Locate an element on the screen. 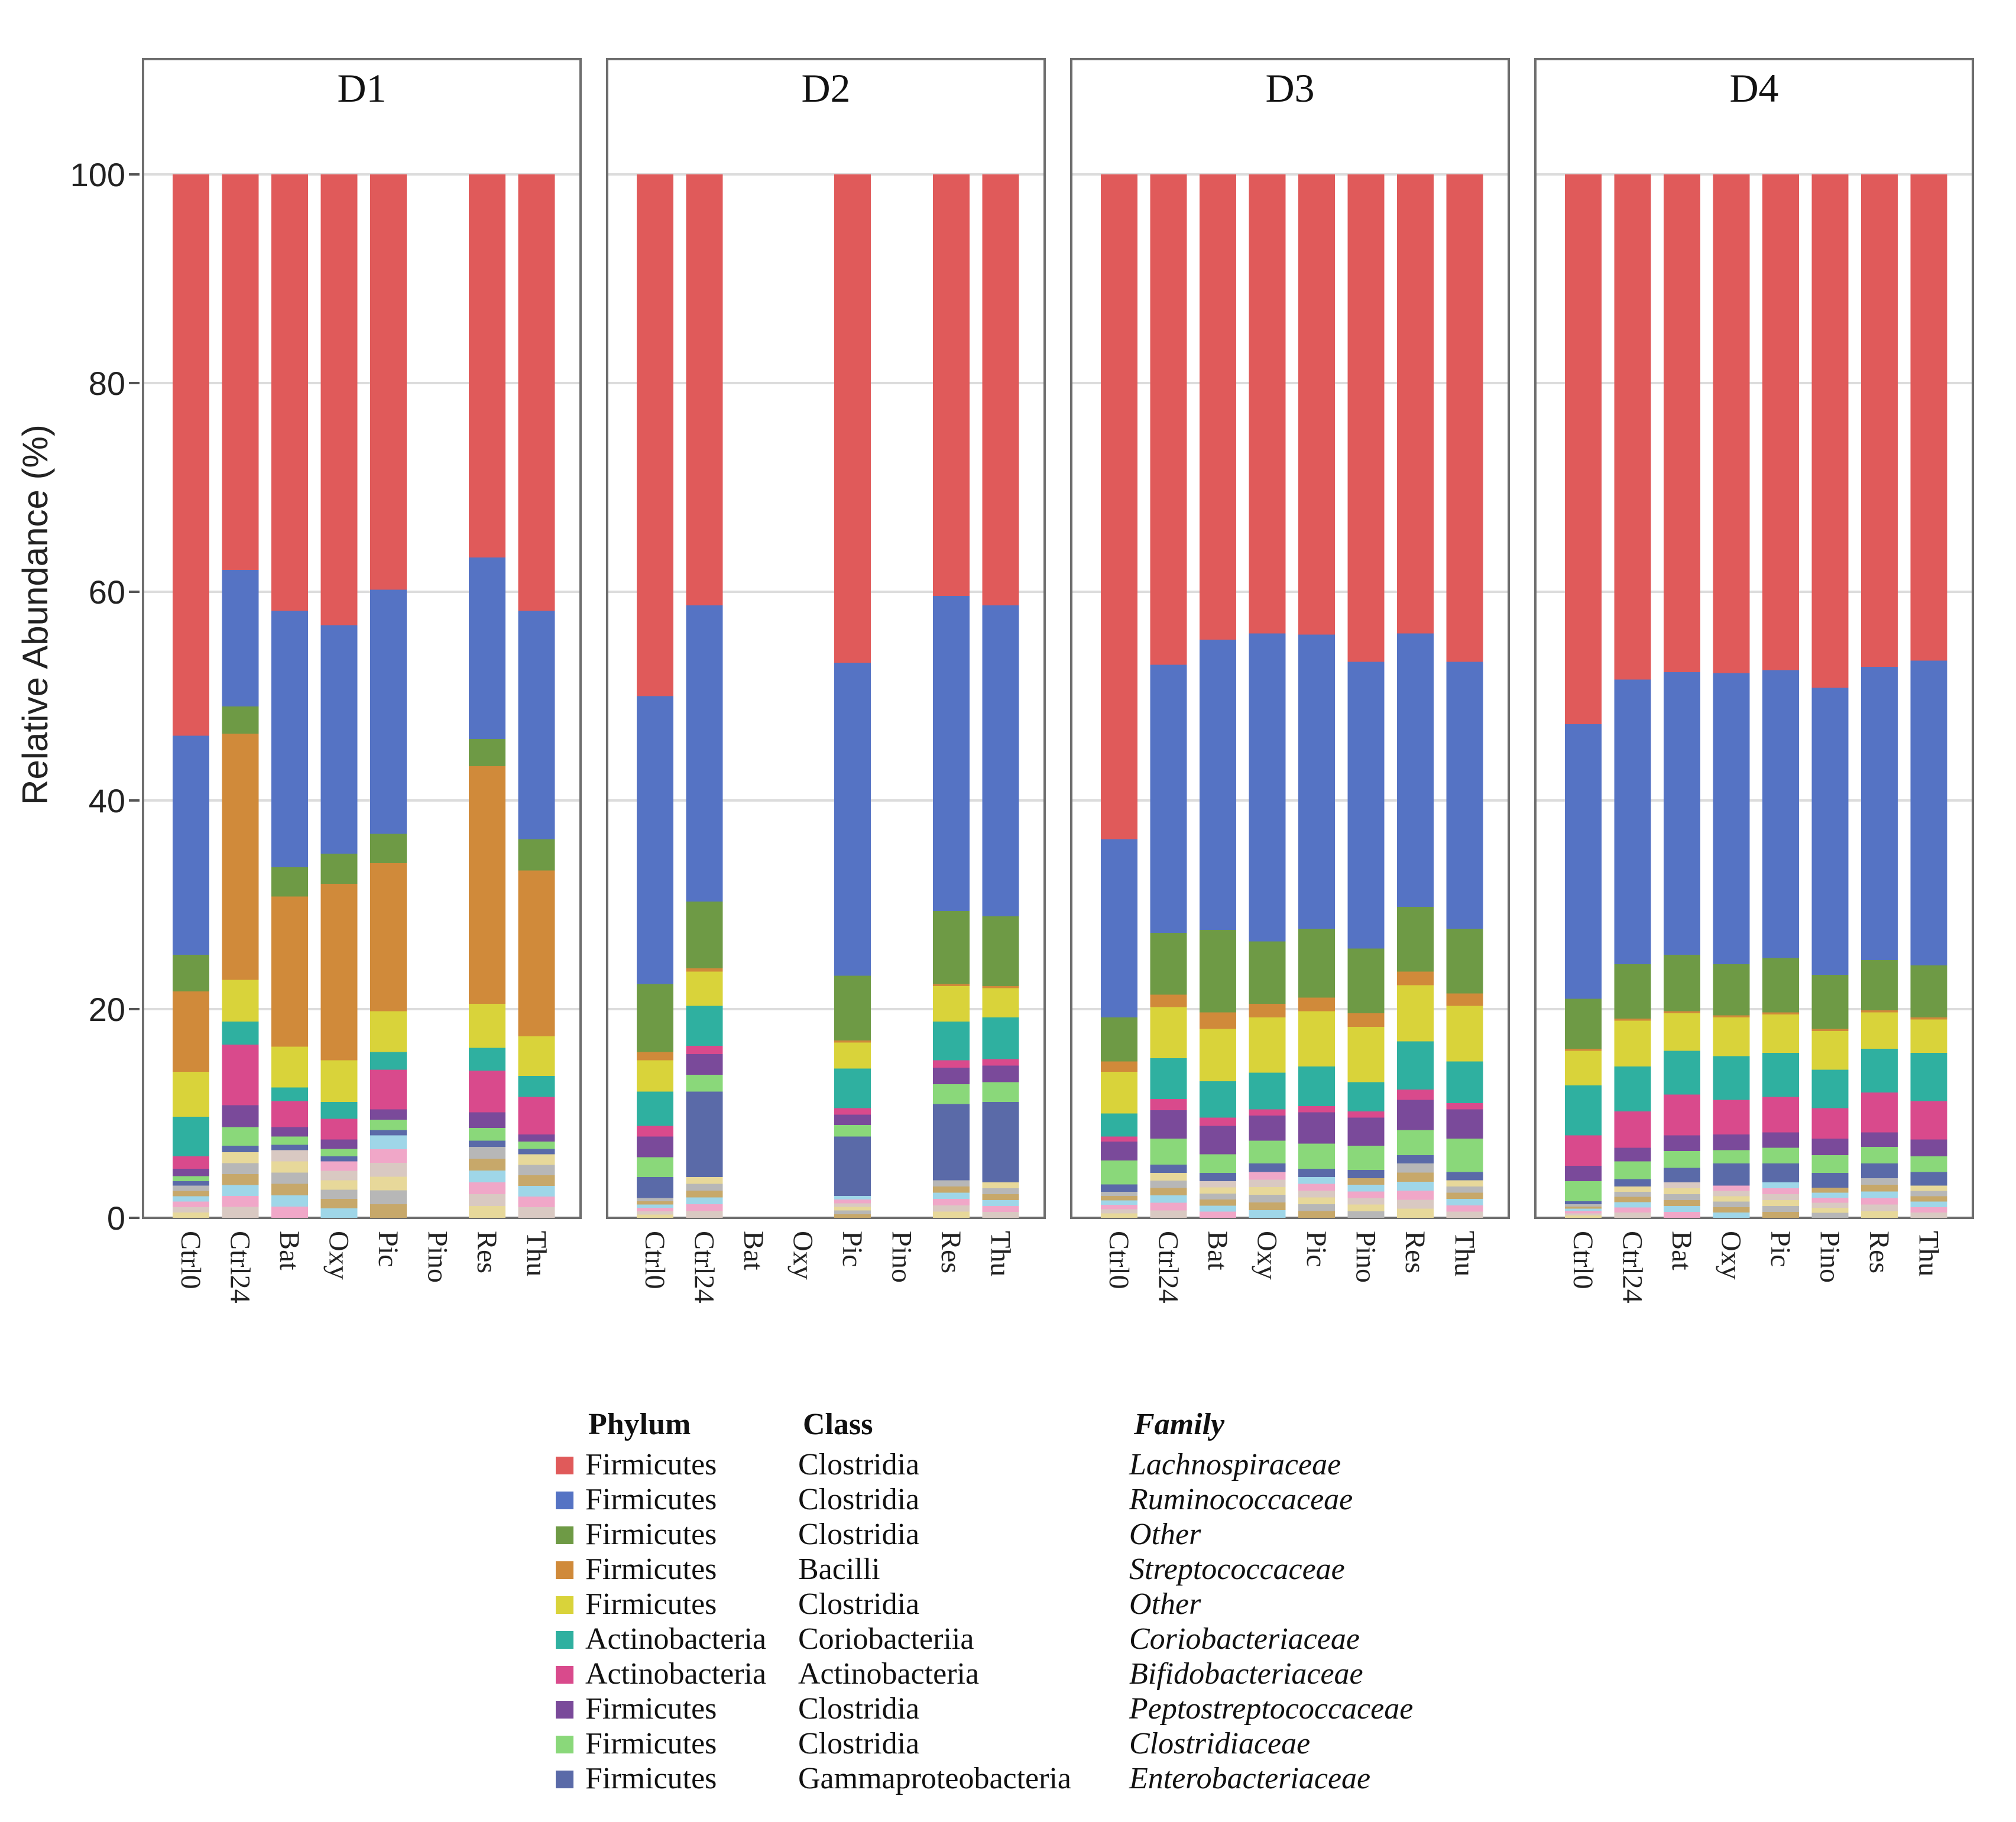 Image resolution: width=2016 pixels, height=1822 pixels. x-tick-label: Ctrl24 is located at coordinates (1168, 1267).